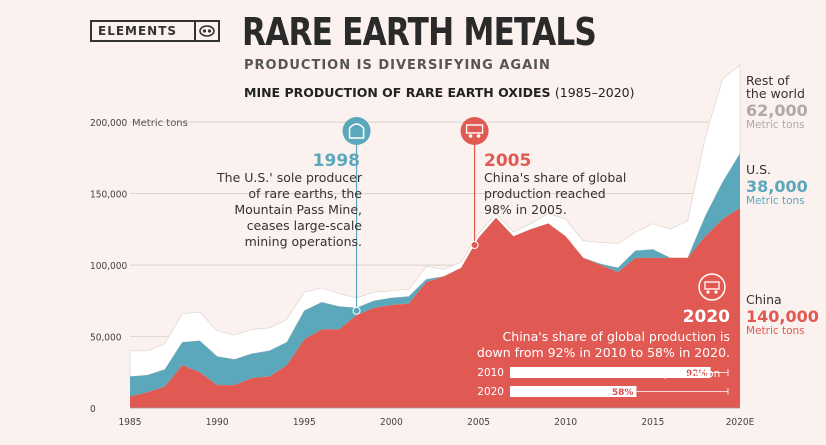 The width and height of the screenshot is (826, 445). Describe the element at coordinates (304, 422) in the screenshot. I see `x-tick-label: 1995` at that location.